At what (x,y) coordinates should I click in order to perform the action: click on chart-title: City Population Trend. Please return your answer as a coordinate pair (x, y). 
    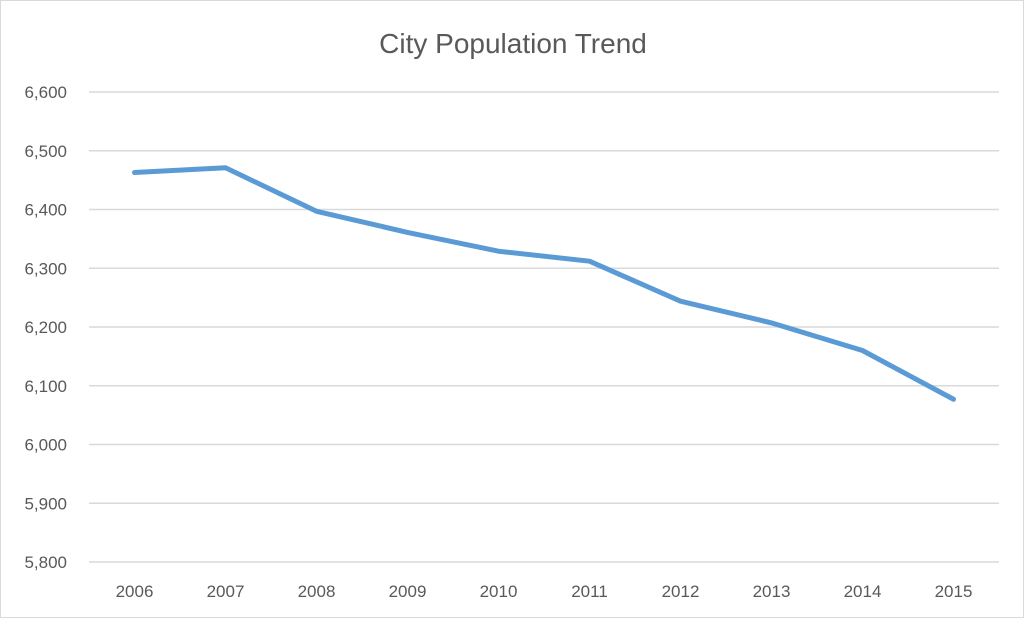
    Looking at the image, I should click on (513, 43).